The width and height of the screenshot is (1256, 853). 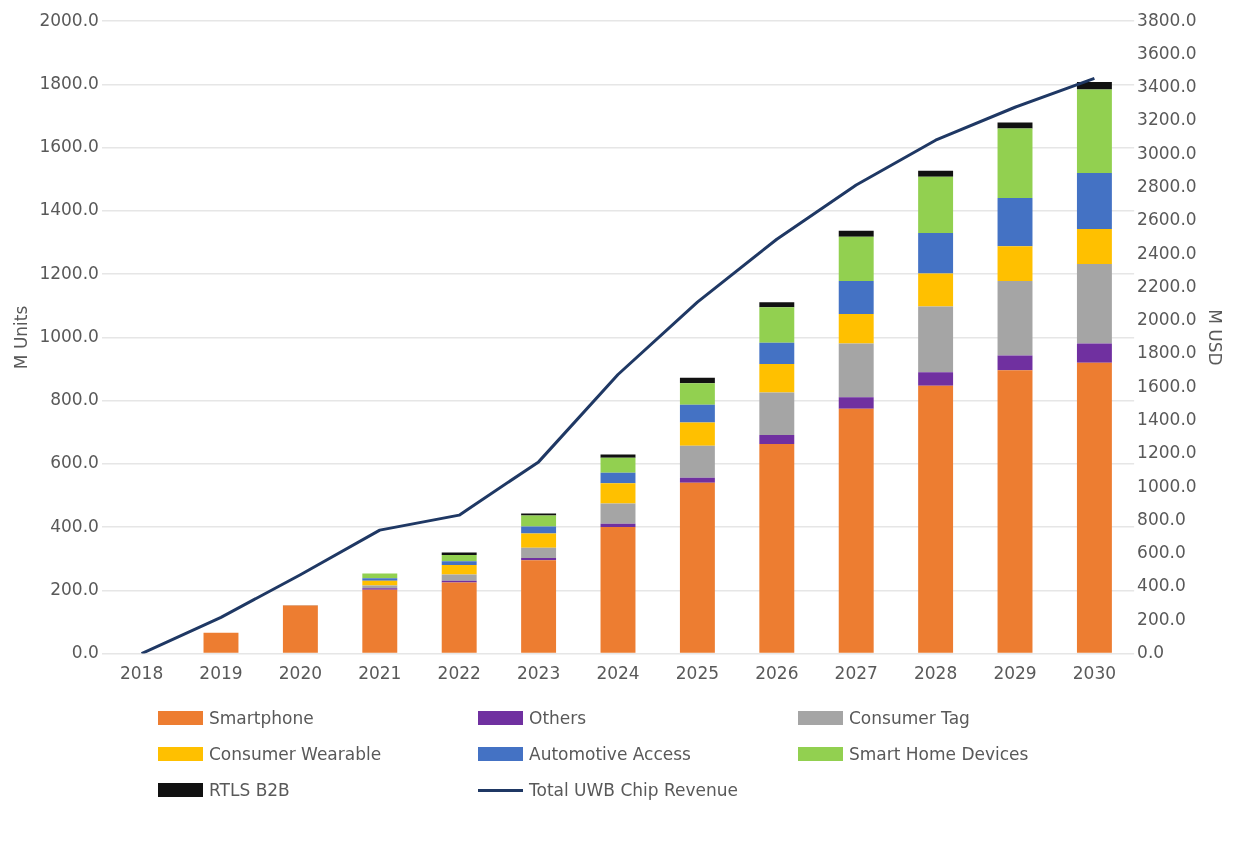 I want to click on legend-label: Consumer Tag, so click(x=909, y=718).